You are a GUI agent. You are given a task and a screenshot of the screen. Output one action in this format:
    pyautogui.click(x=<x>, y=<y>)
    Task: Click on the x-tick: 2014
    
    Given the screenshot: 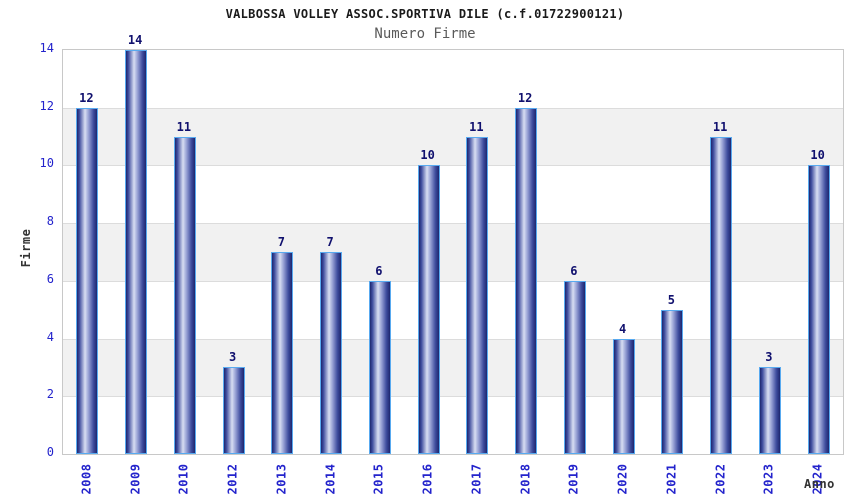 What is the action you would take?
    pyautogui.click(x=330, y=478)
    